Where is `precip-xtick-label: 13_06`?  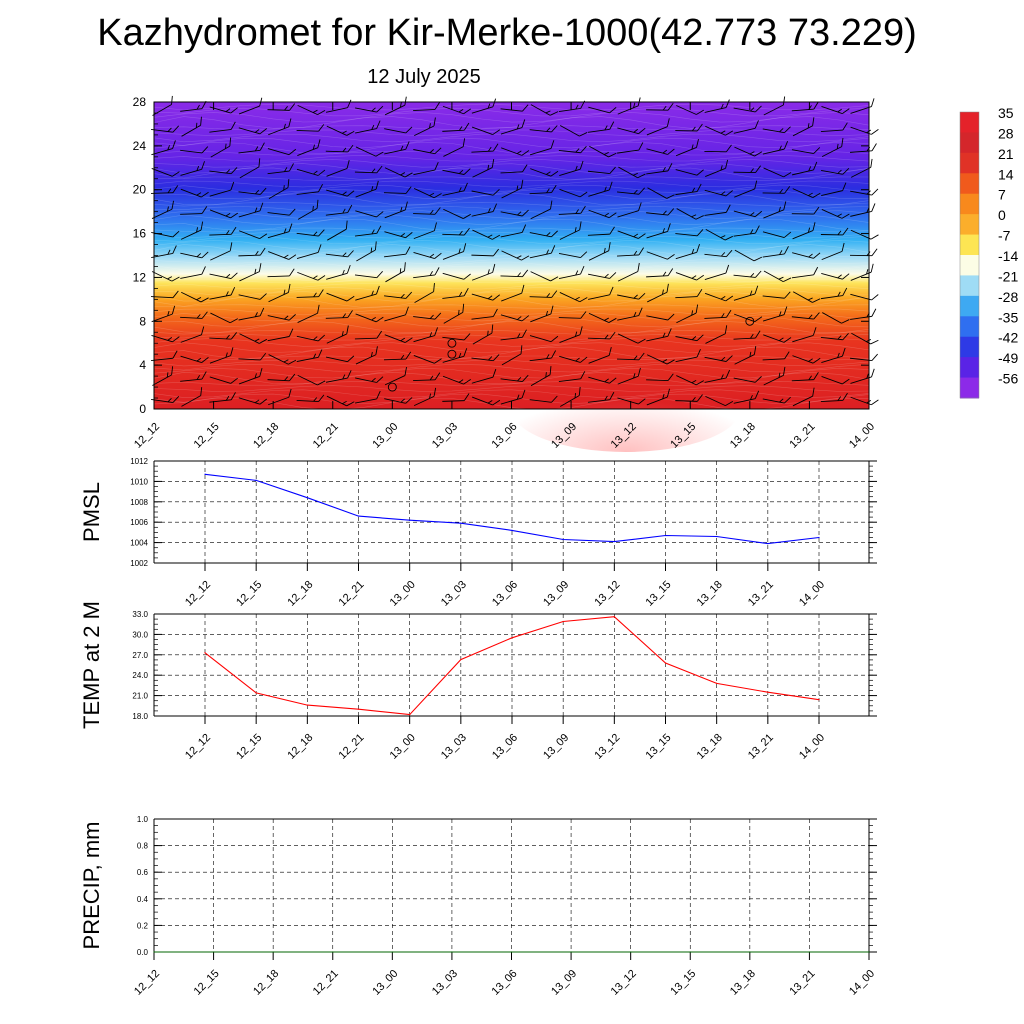
precip-xtick-label: 13_06 is located at coordinates (505, 983).